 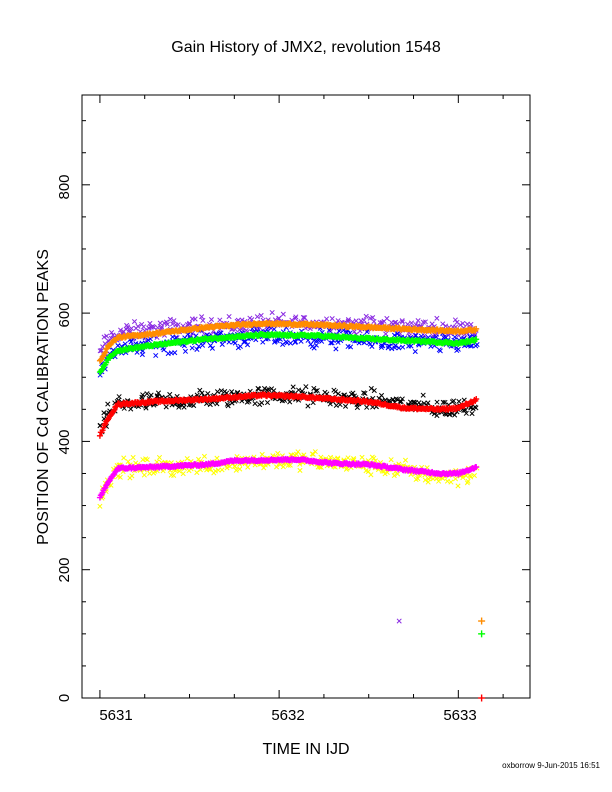 What do you see at coordinates (287, 715) in the screenshot?
I see `x-tick-label-5632: 5632` at bounding box center [287, 715].